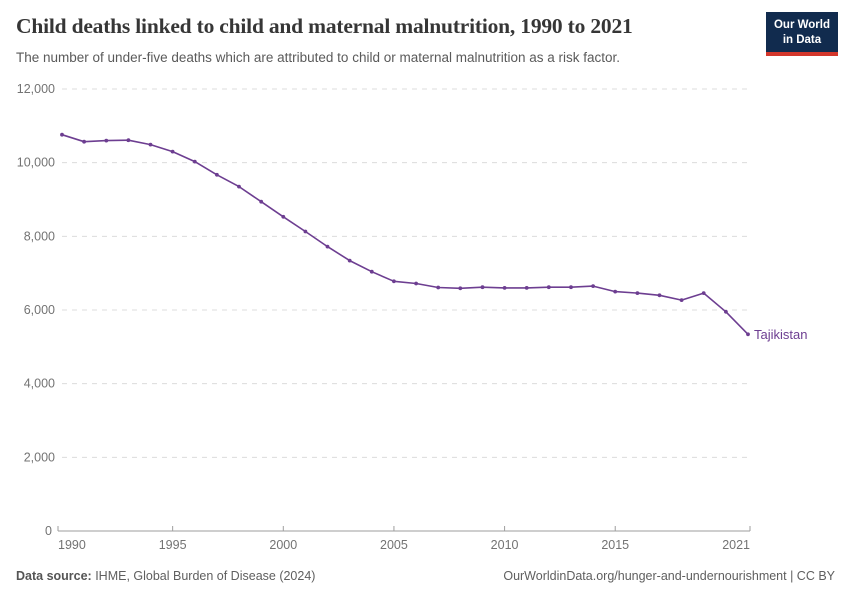  I want to click on owid-logo: Our World in Data, so click(801, 34).